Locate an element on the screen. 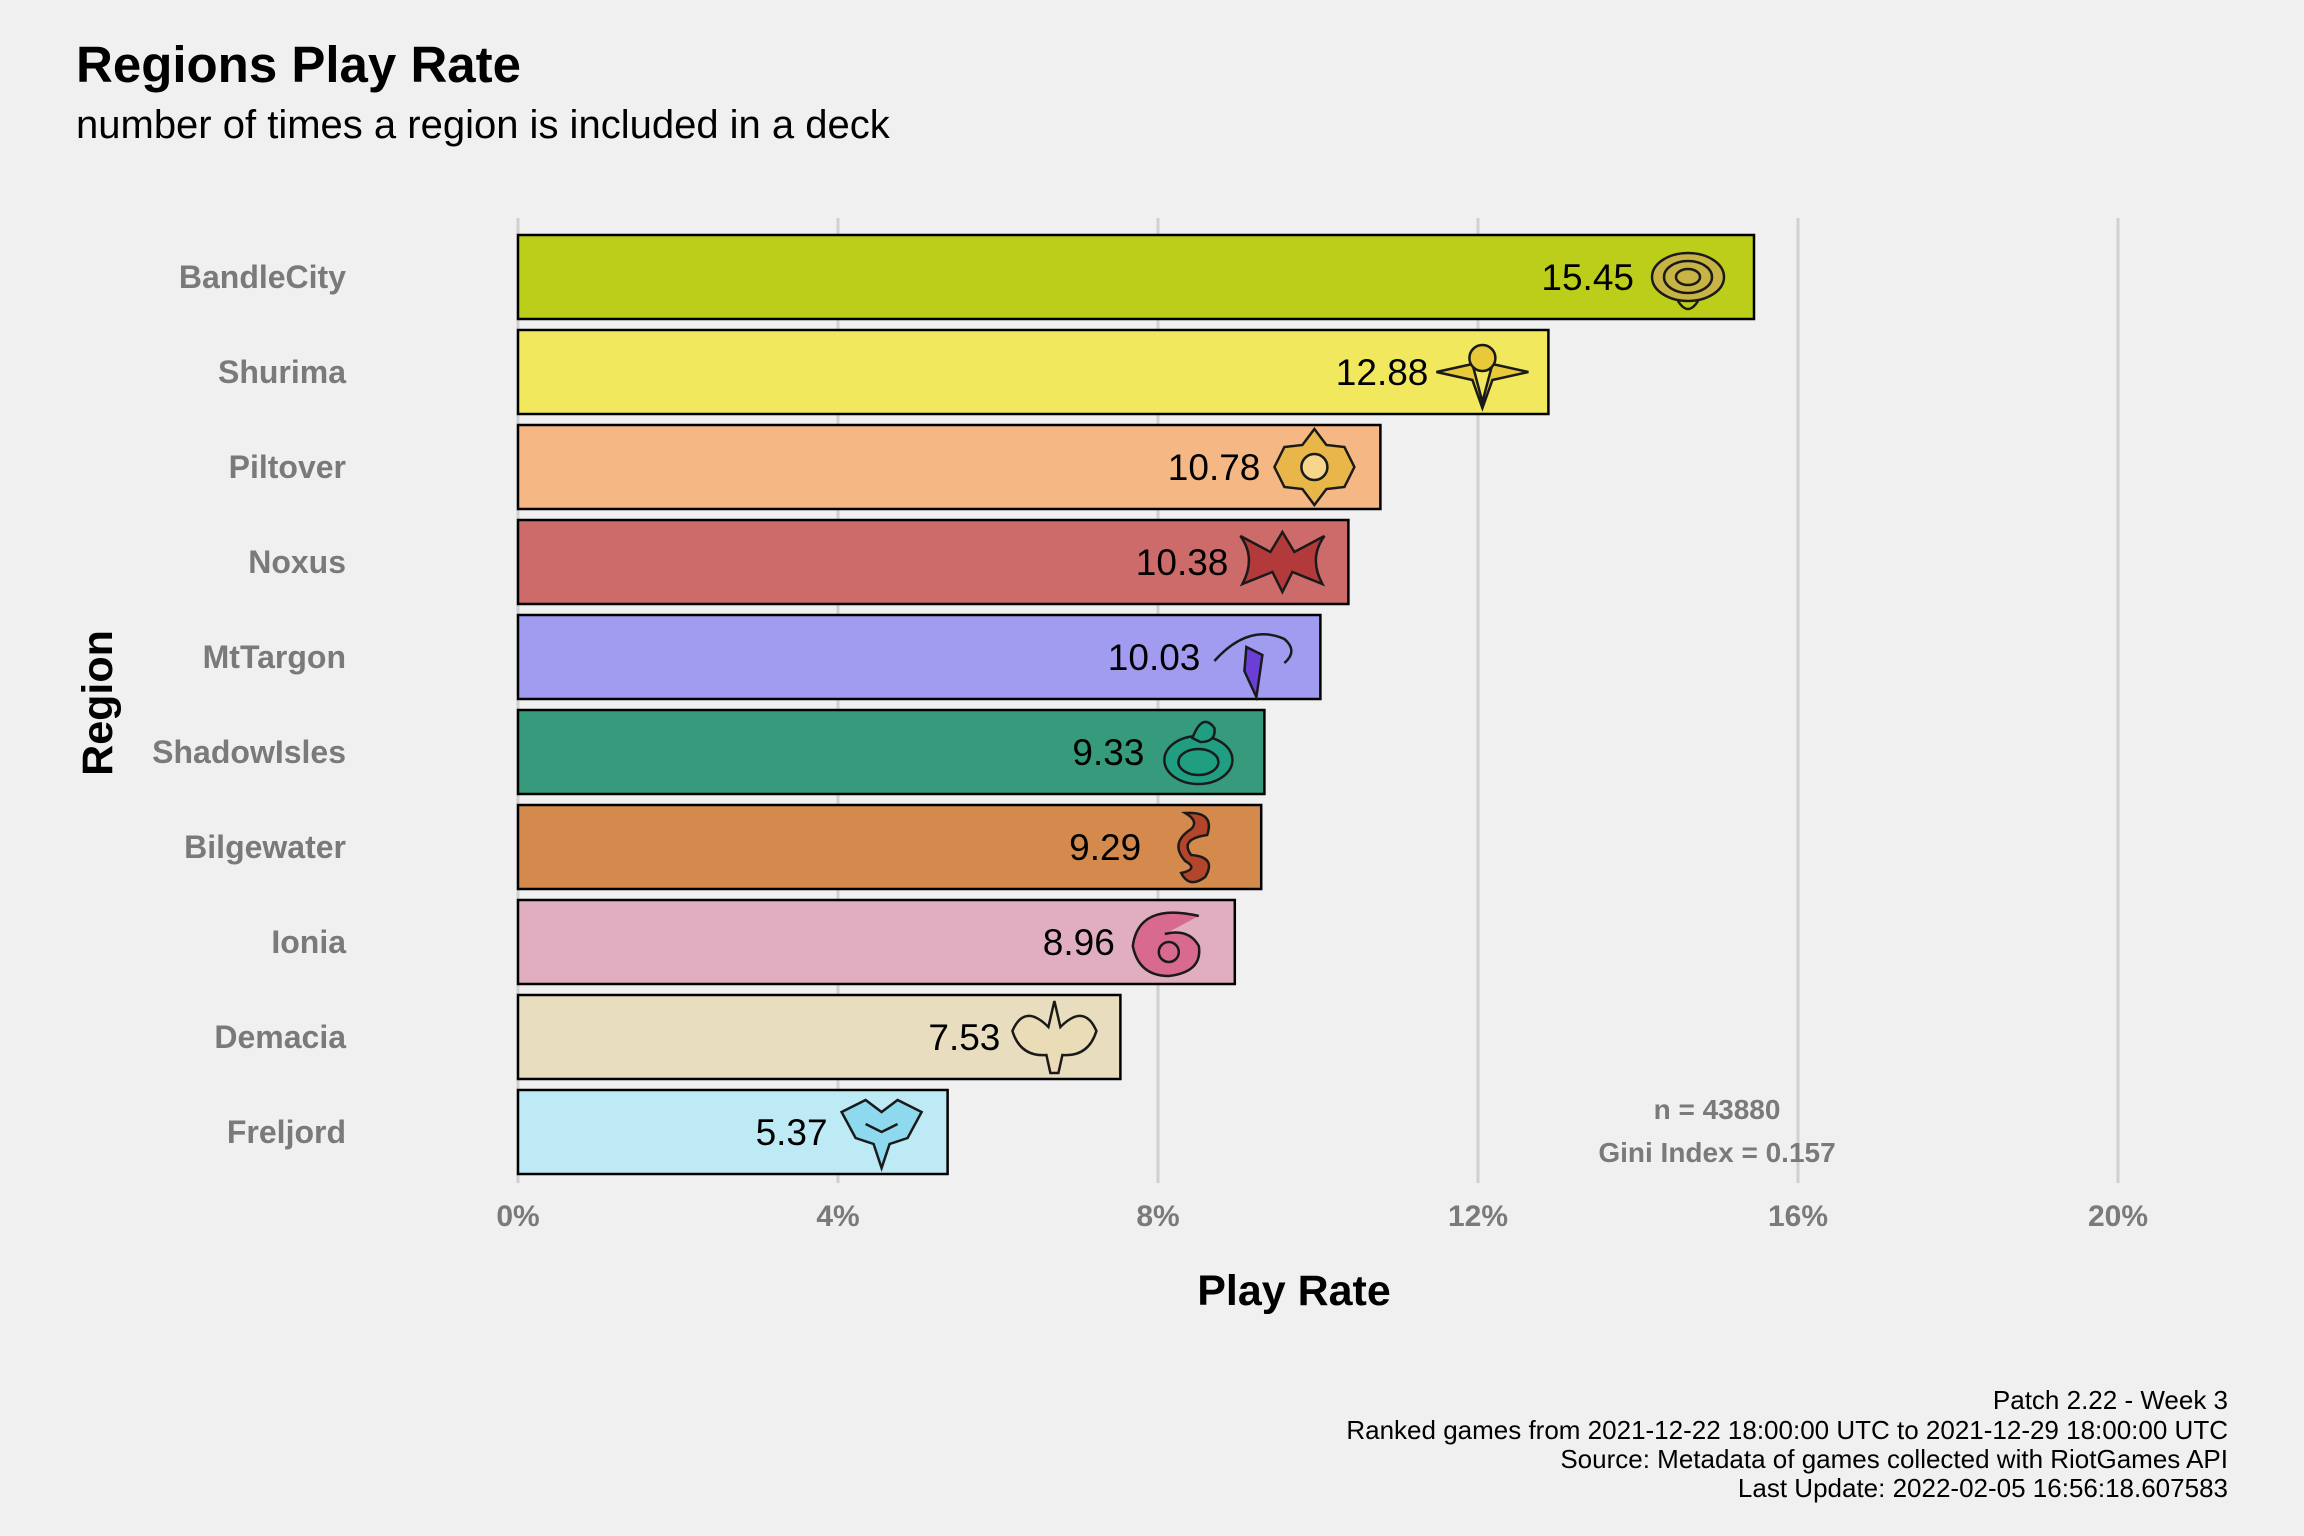  bar-bilgewater is located at coordinates (889, 847).